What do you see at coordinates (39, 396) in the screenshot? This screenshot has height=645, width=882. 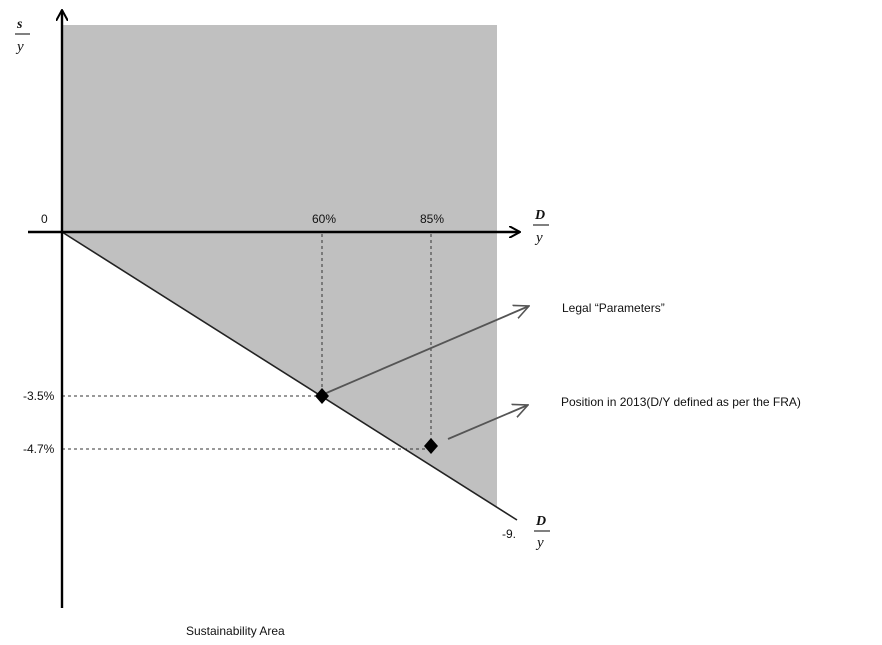 I see `y-tick-3-5: -3.5%` at bounding box center [39, 396].